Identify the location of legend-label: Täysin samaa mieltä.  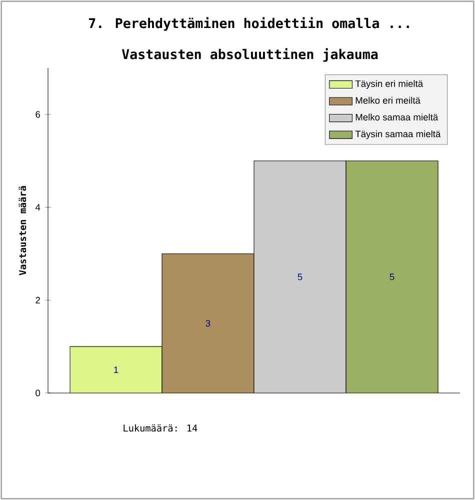
(398, 135).